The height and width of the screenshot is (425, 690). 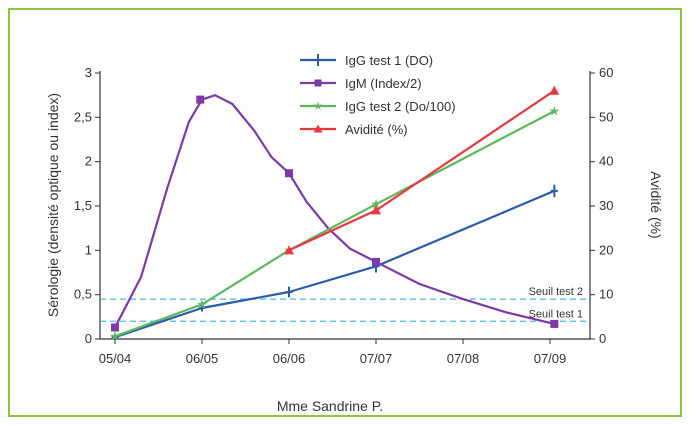 I want to click on y2-tick-label: 20, so click(x=606, y=249).